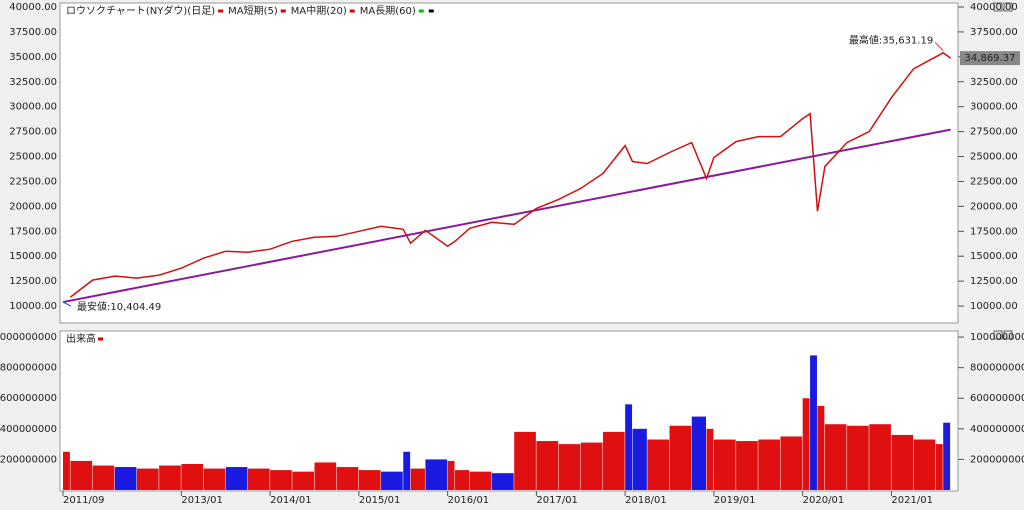  Describe the element at coordinates (84, 500) in the screenshot. I see `x-tick-label: 2011/09` at that location.